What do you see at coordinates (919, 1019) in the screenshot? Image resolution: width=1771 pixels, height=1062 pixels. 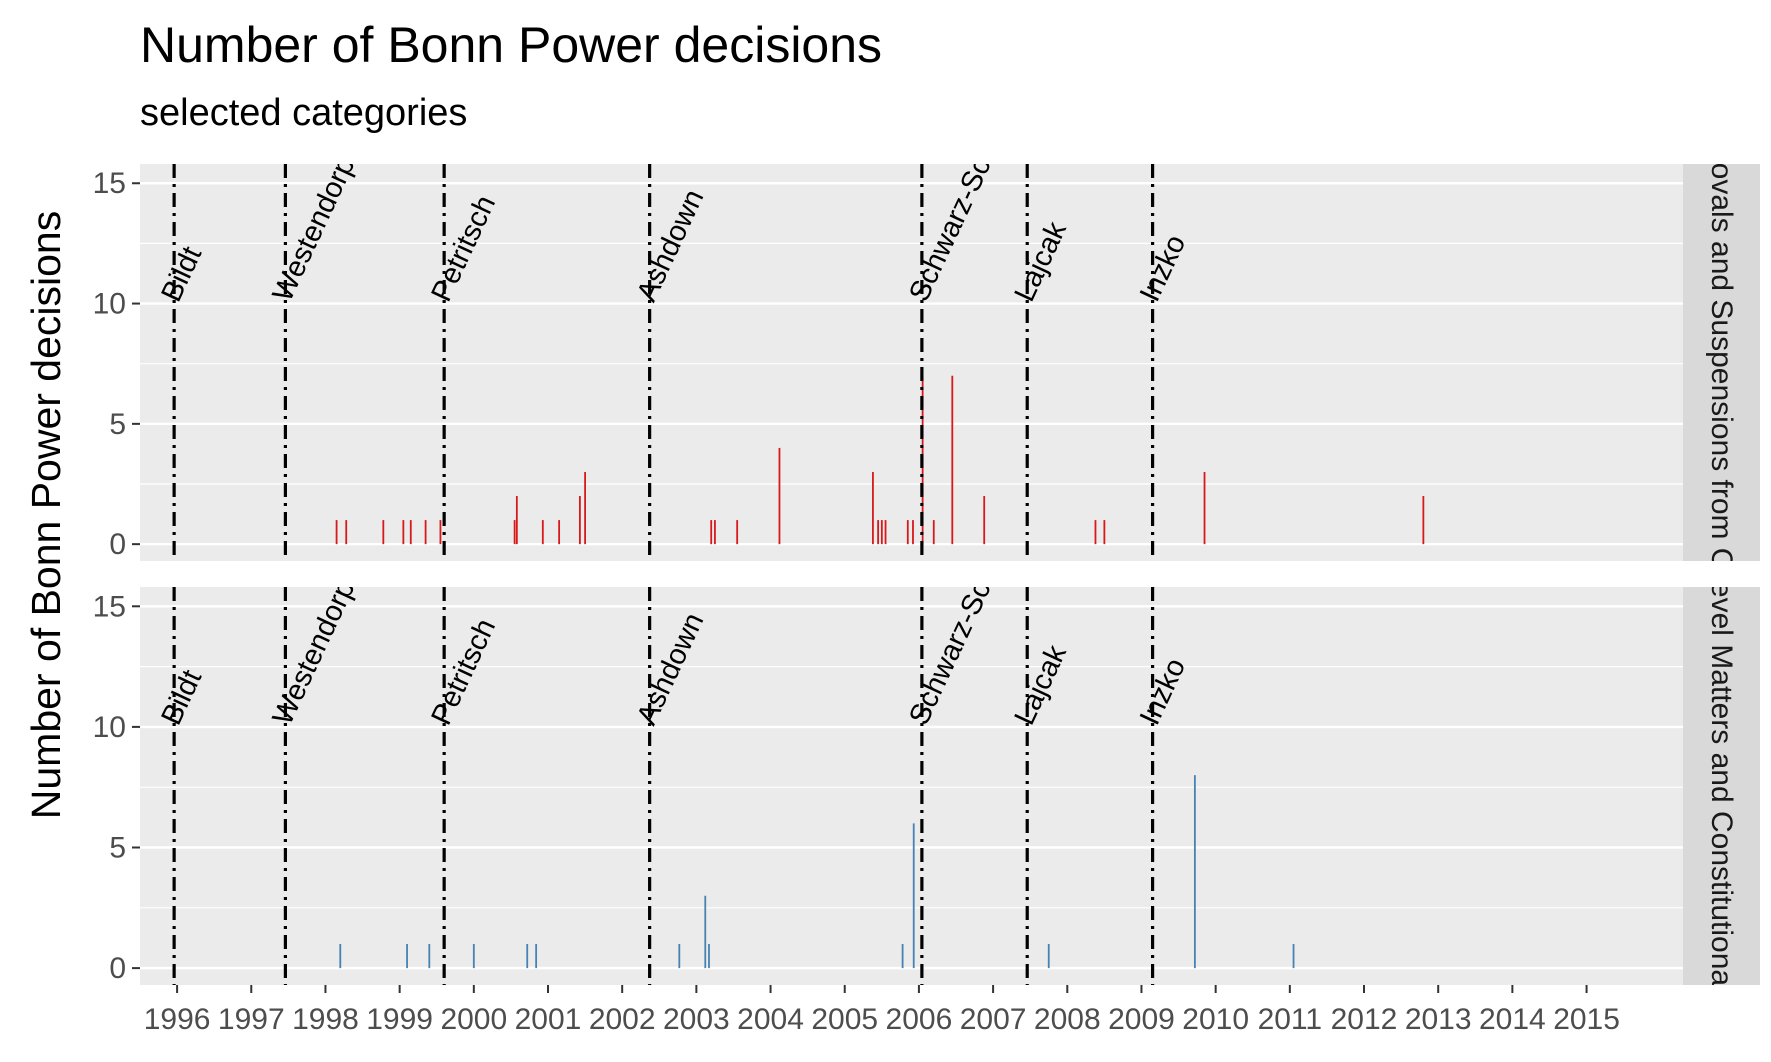 I see `x-tick-label: 2006` at bounding box center [919, 1019].